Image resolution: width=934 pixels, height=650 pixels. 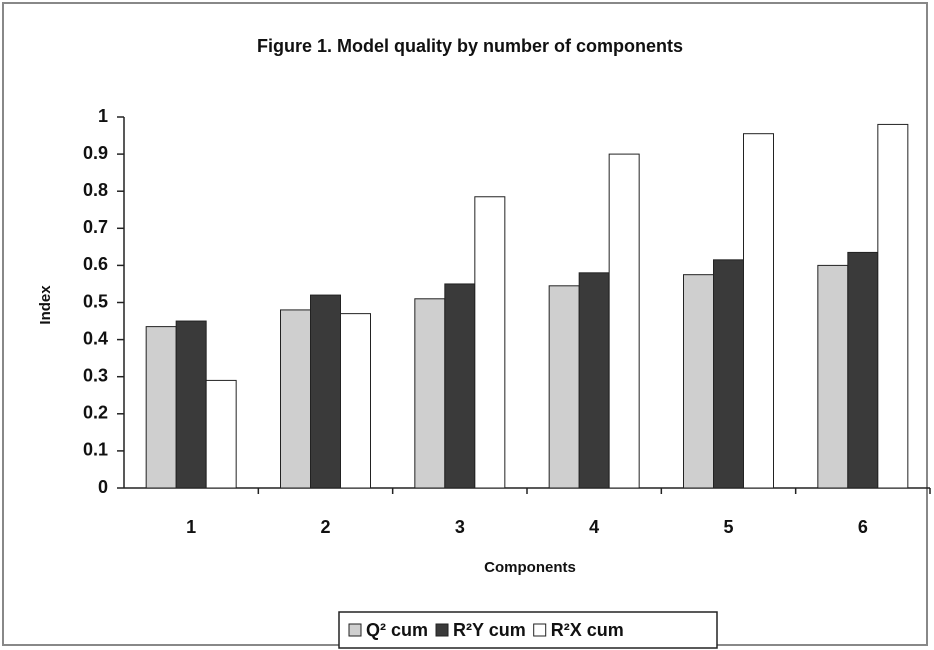 I want to click on x-tick-label: 3, so click(x=460, y=527).